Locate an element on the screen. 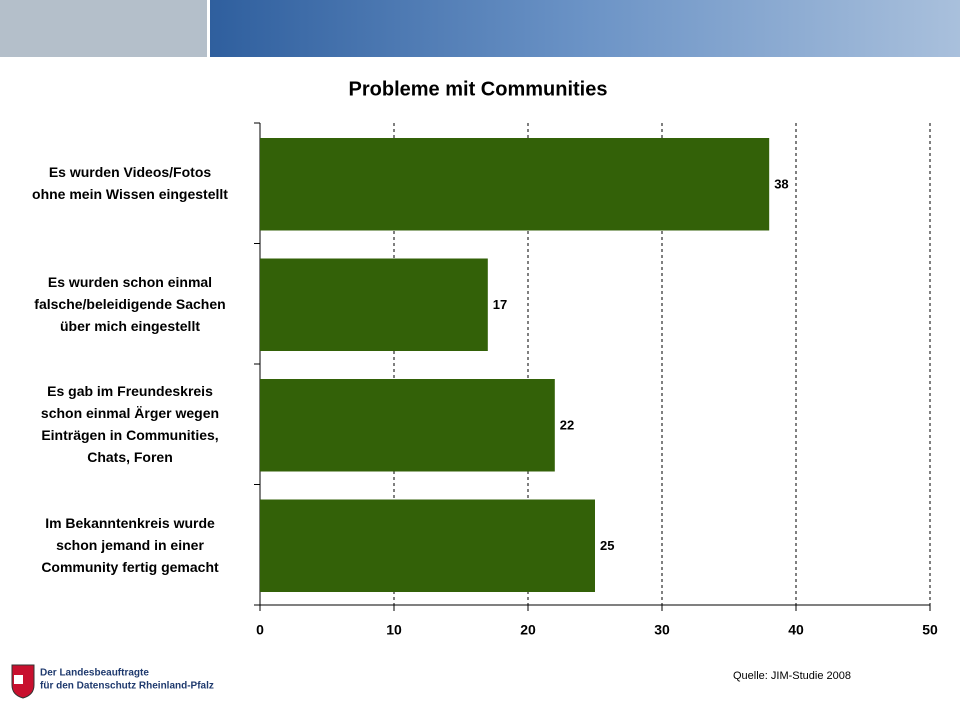 The width and height of the screenshot is (960, 720). x-tick-label: 30 is located at coordinates (662, 630).